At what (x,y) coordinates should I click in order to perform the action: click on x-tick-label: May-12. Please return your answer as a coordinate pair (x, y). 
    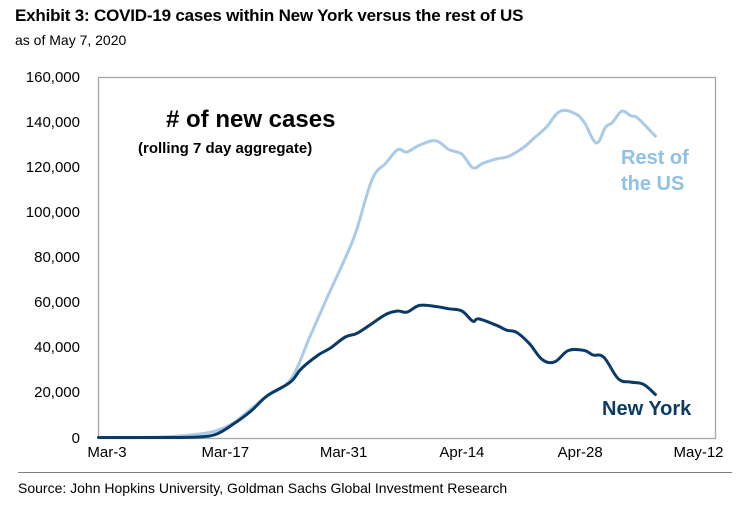
    Looking at the image, I should click on (698, 452).